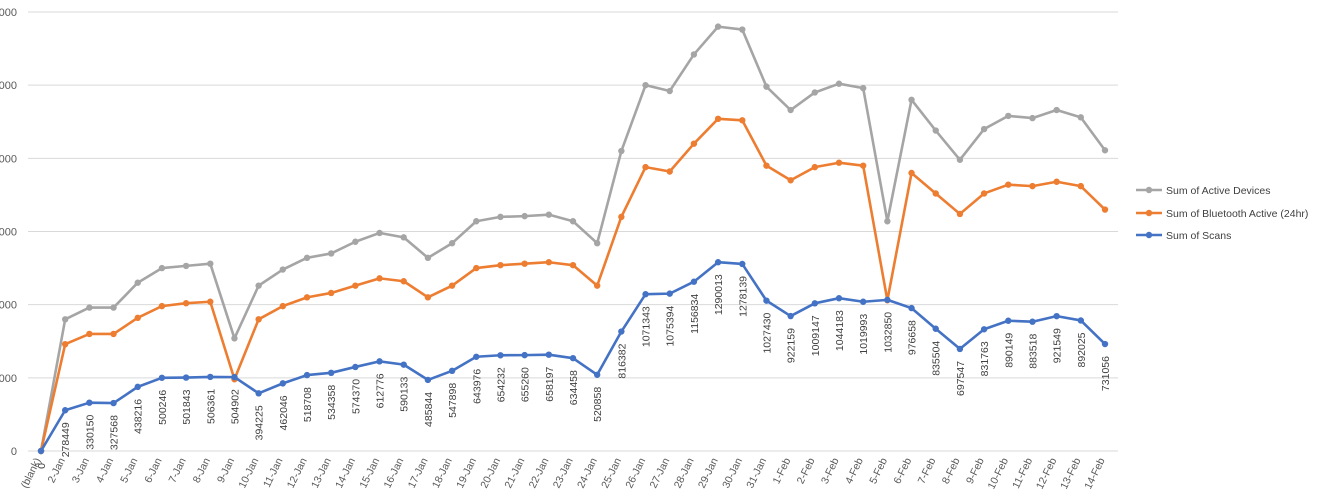 Image resolution: width=1326 pixels, height=502 pixels. I want to click on x-tick-label: 4-Jan, so click(105, 470).